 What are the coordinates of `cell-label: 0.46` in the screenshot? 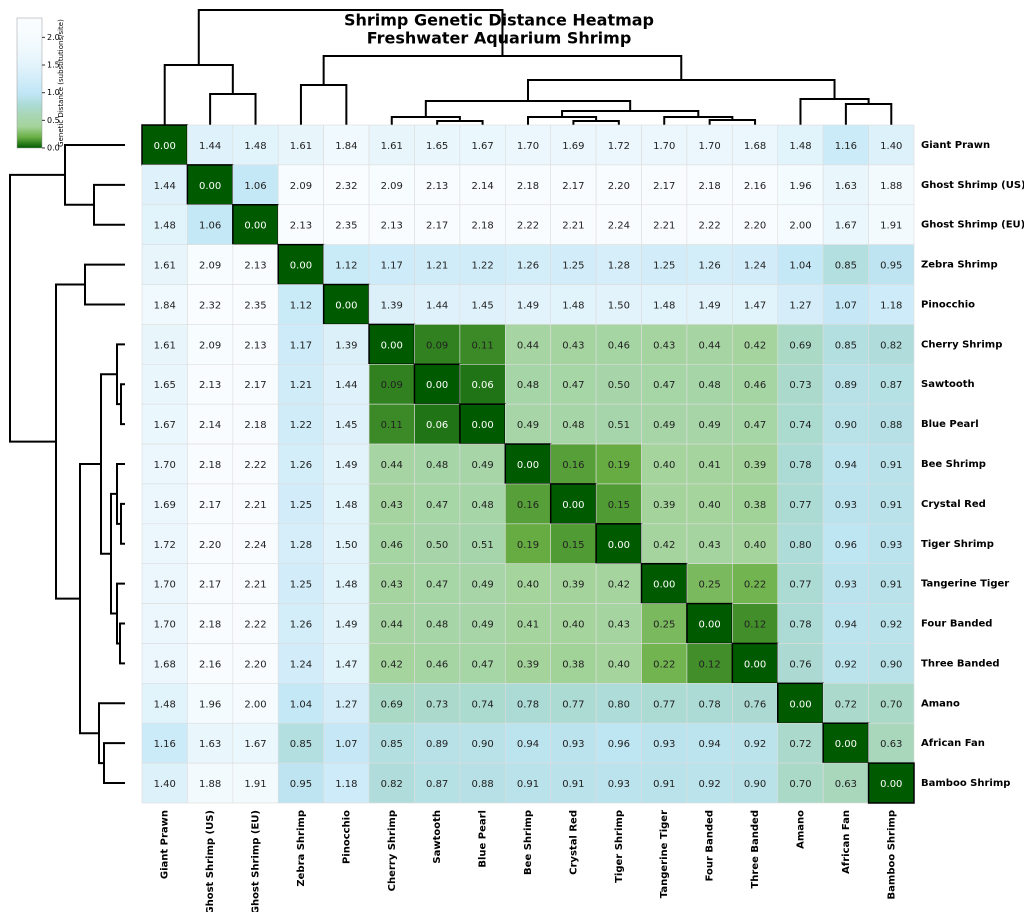 It's located at (437, 664).